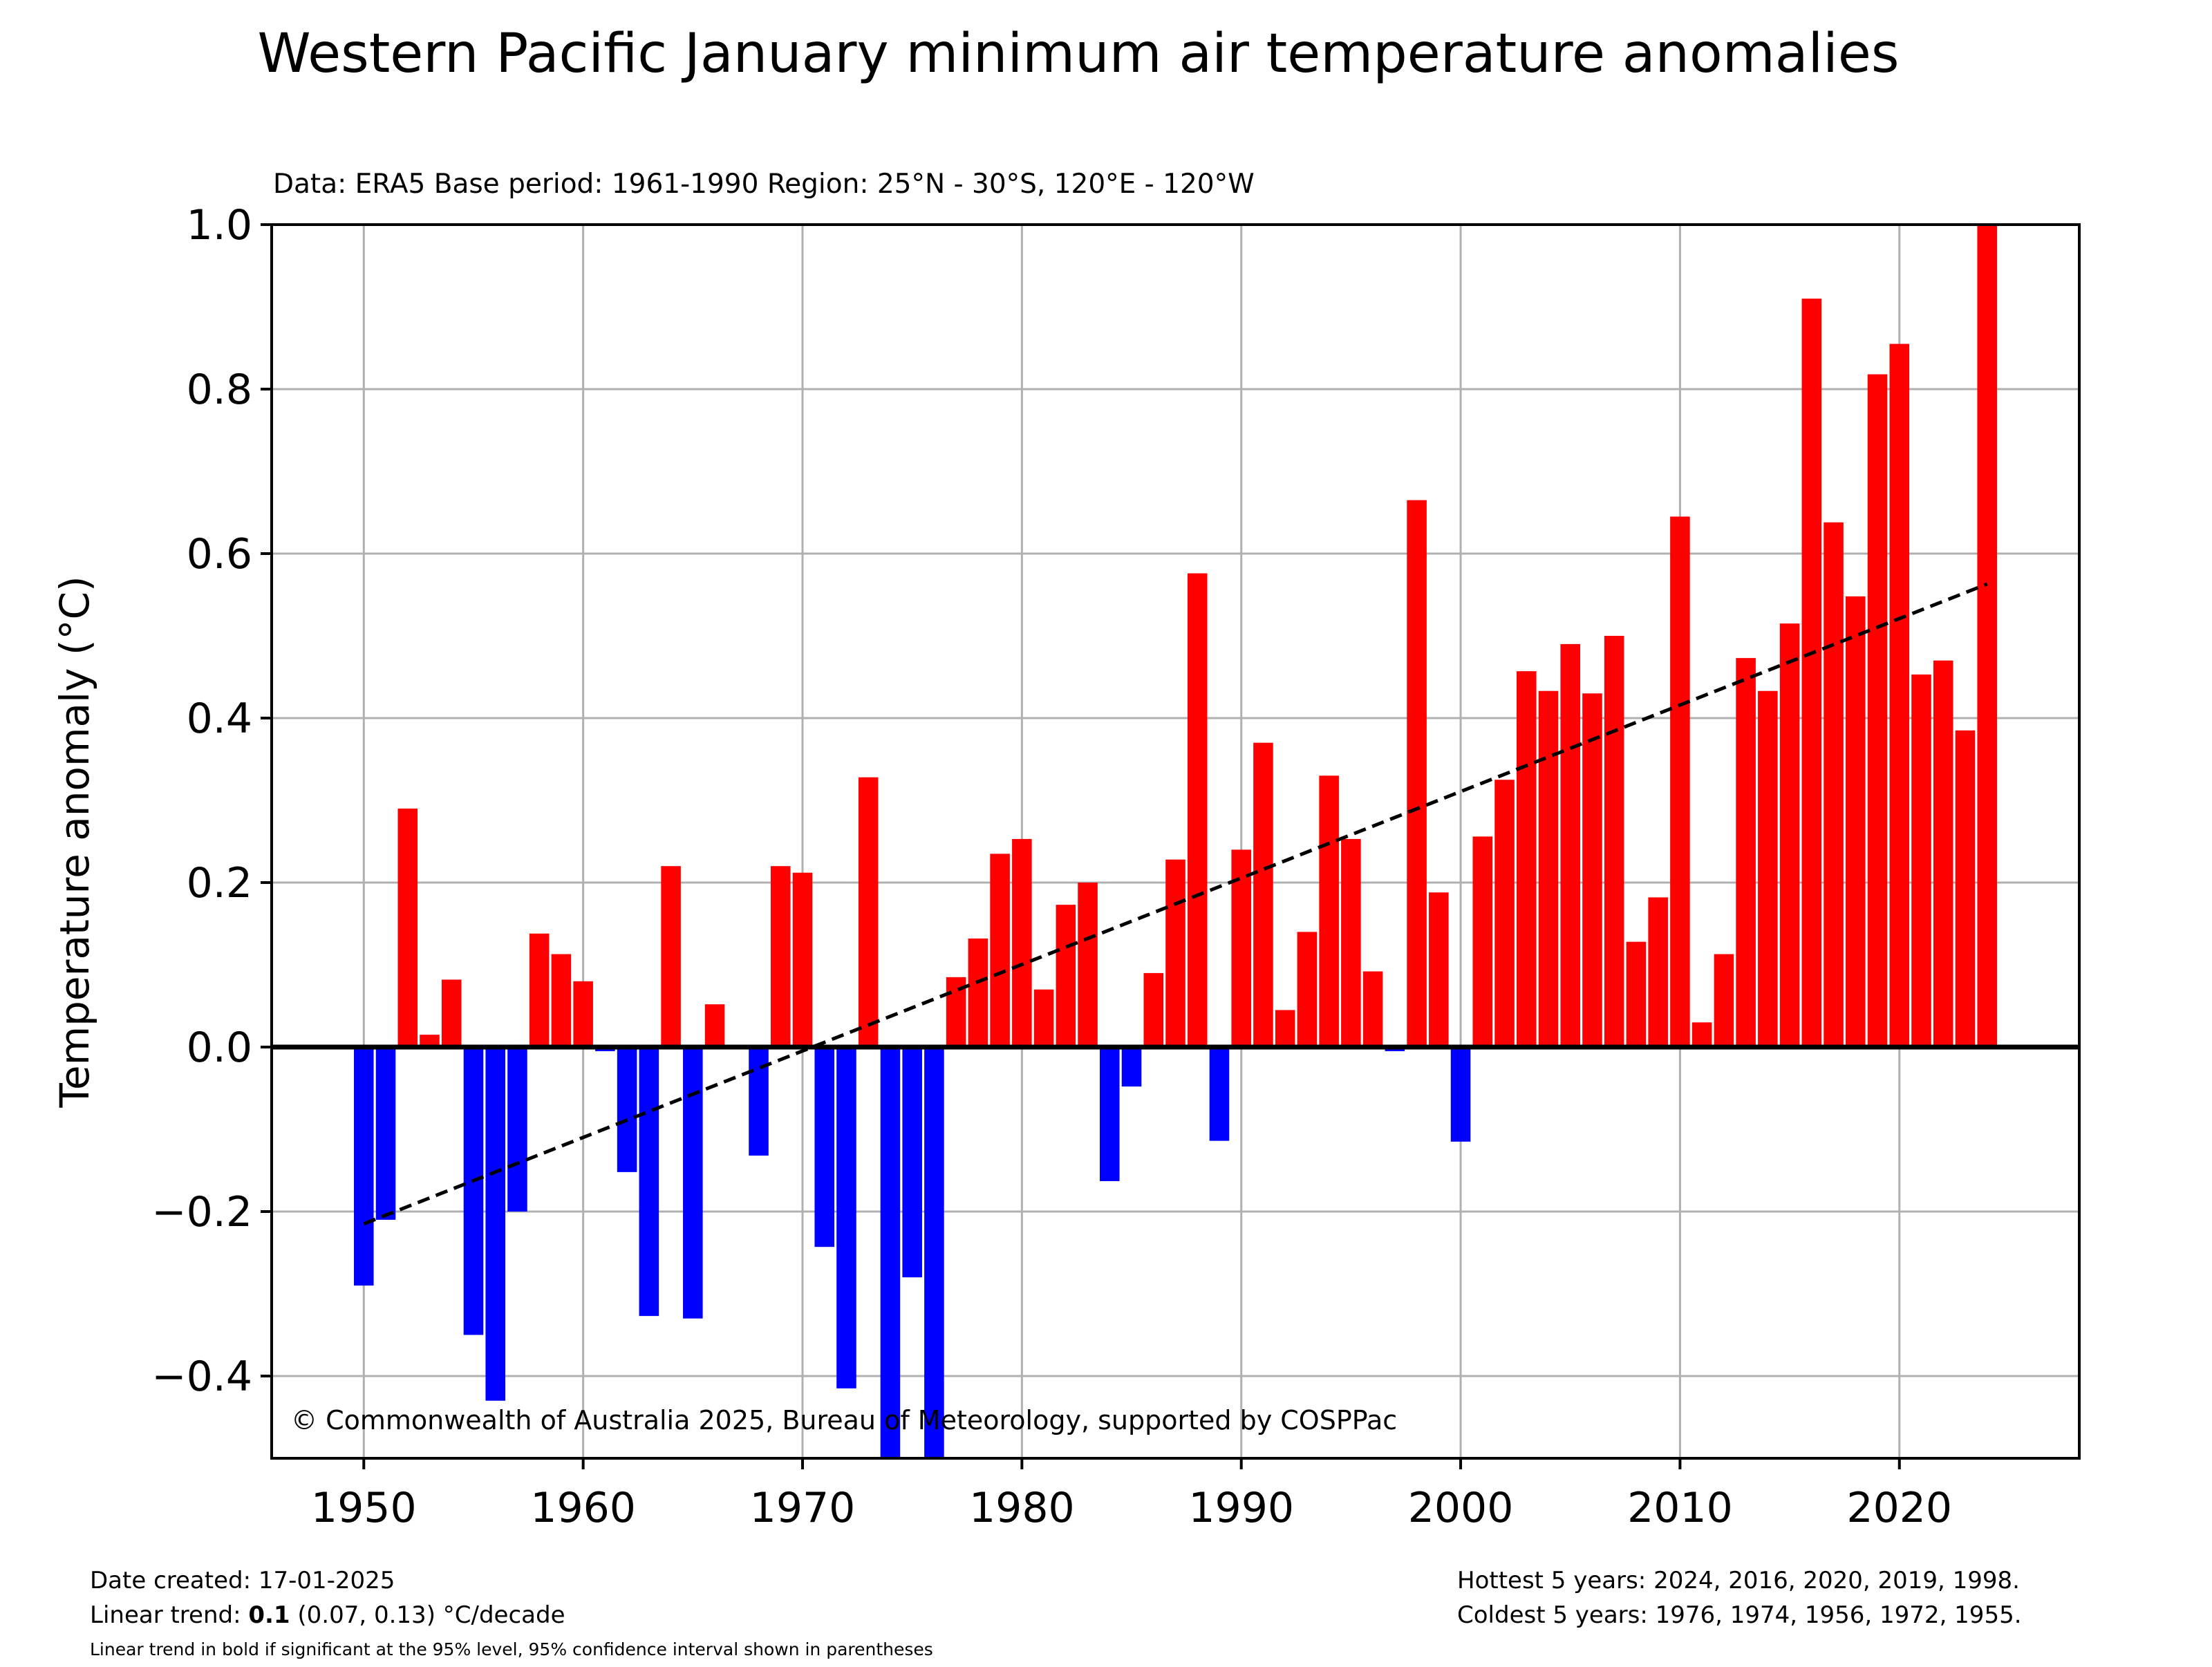 This screenshot has height=1667, width=2212. What do you see at coordinates (452, 1013) in the screenshot?
I see `bar-1954` at bounding box center [452, 1013].